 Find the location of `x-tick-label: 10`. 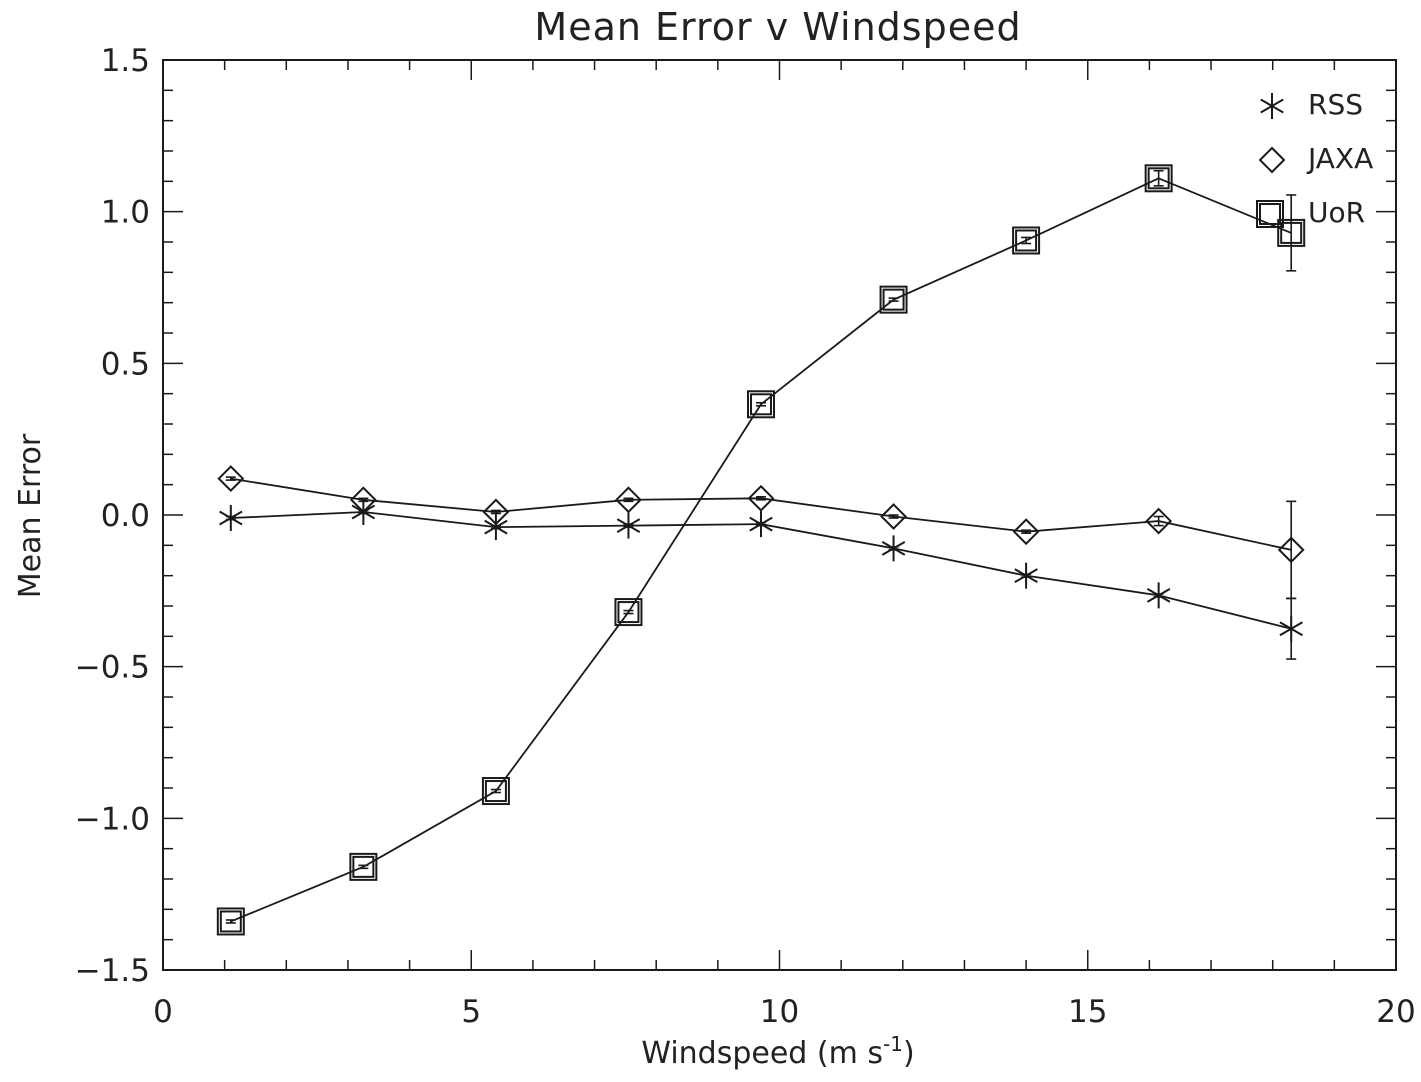

x-tick-label: 10 is located at coordinates (779, 1012).